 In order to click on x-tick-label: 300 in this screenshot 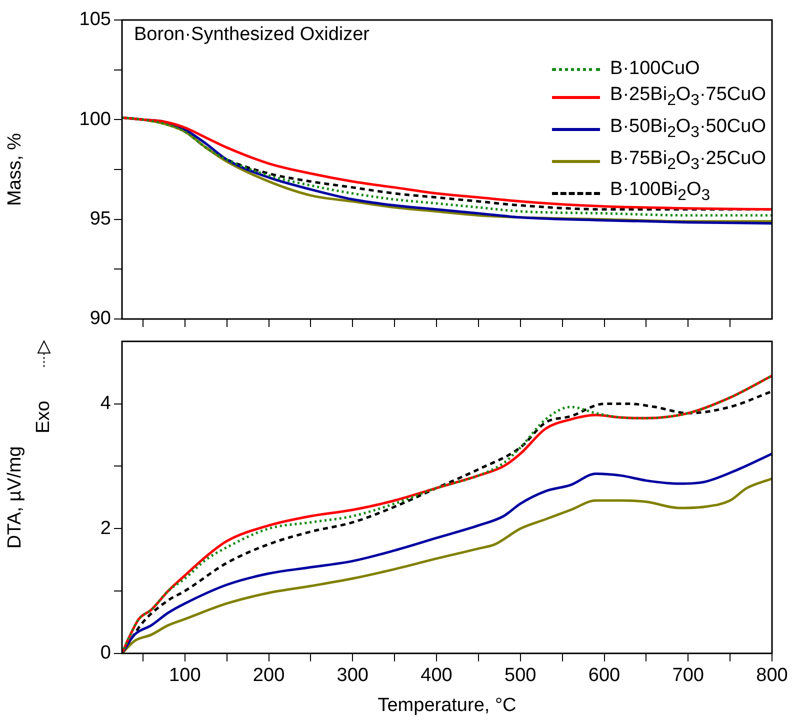, I will do `click(352, 675)`.